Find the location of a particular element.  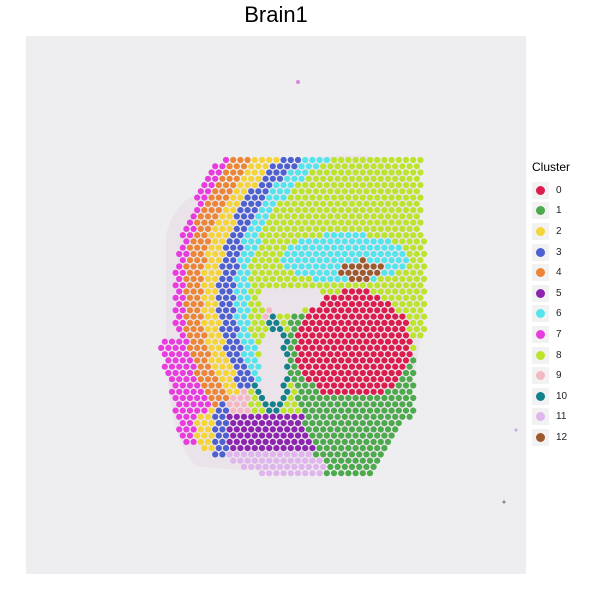

legend-dot is located at coordinates (540, 334).